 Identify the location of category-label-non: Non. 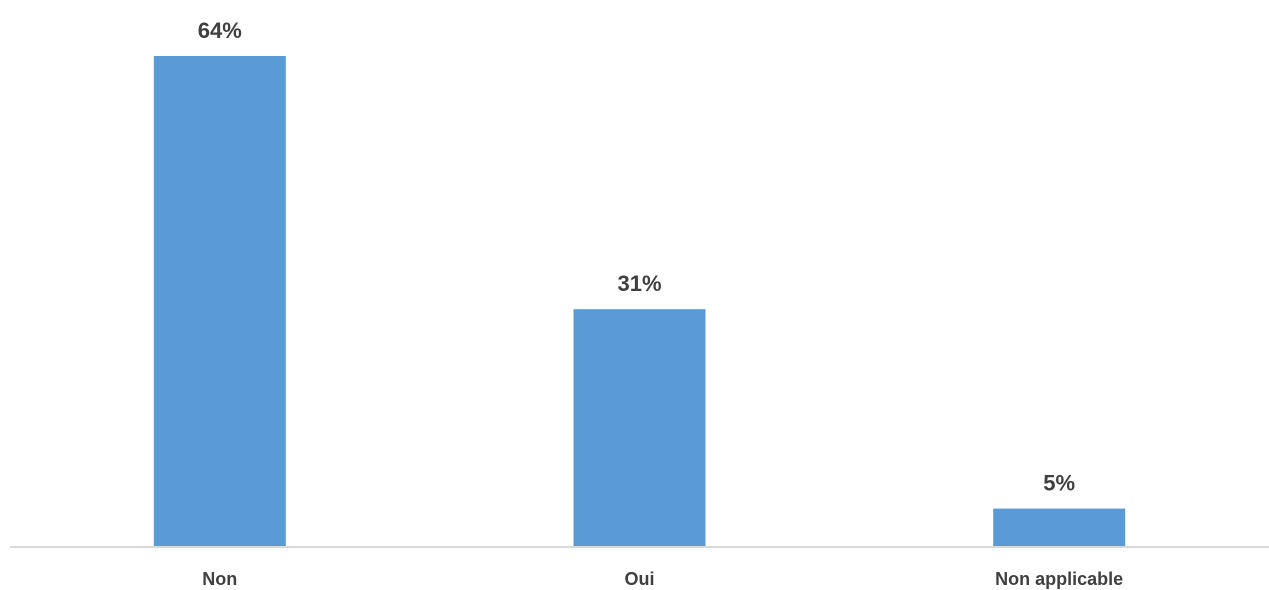
(219, 579).